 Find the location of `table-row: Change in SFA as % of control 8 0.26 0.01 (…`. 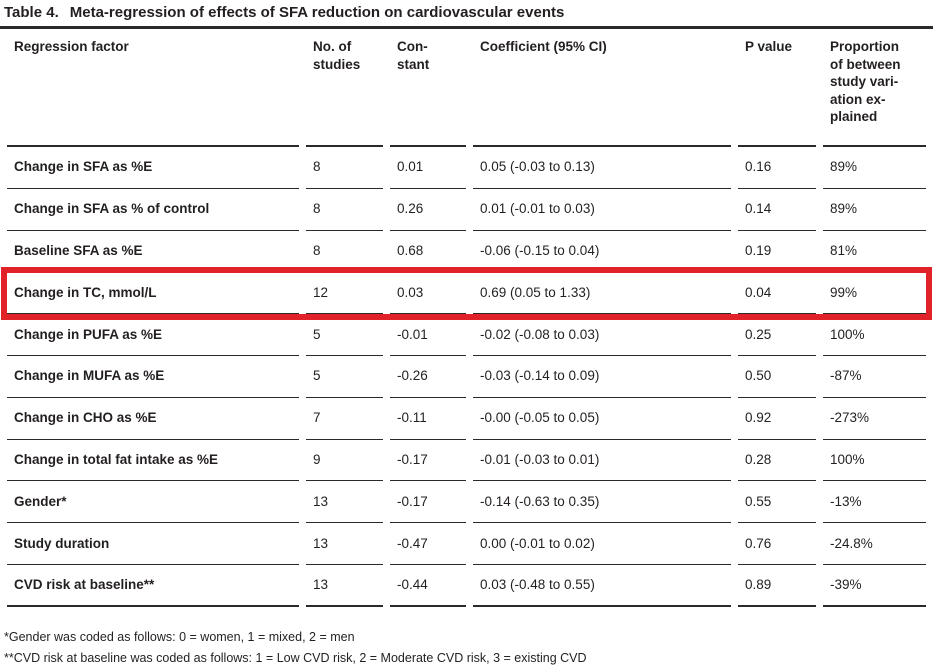

table-row: Change in SFA as % of control 8 0.26 0.01 (… is located at coordinates (466, 210).